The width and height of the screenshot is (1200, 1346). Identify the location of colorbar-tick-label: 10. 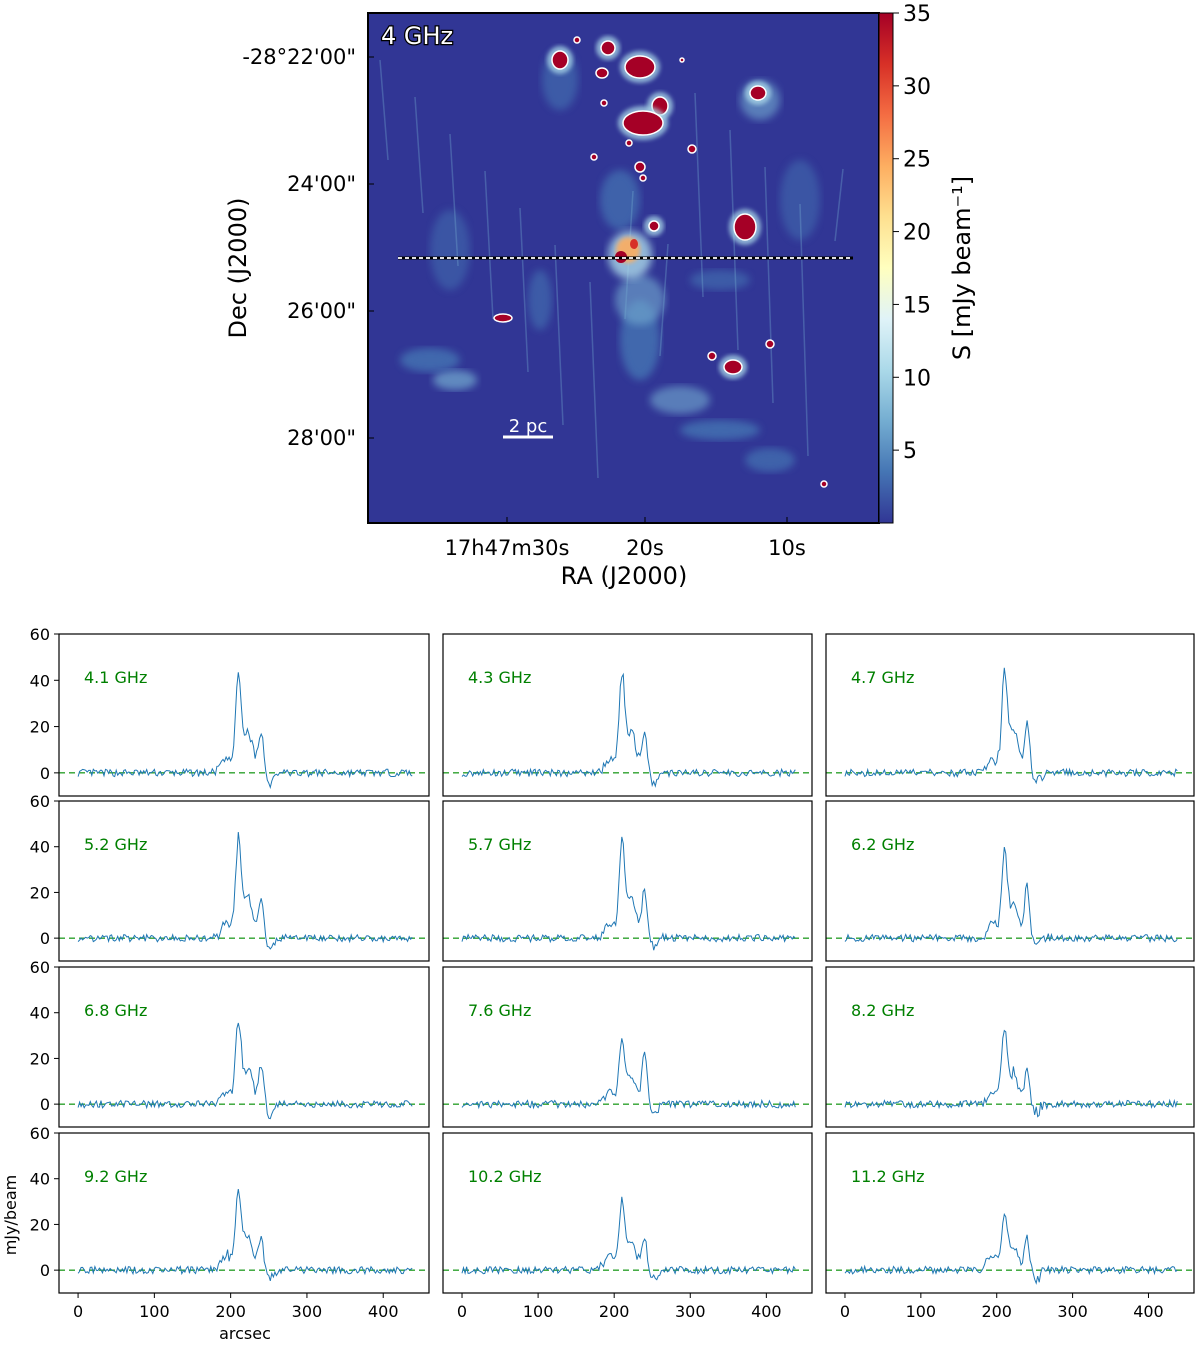
(917, 378).